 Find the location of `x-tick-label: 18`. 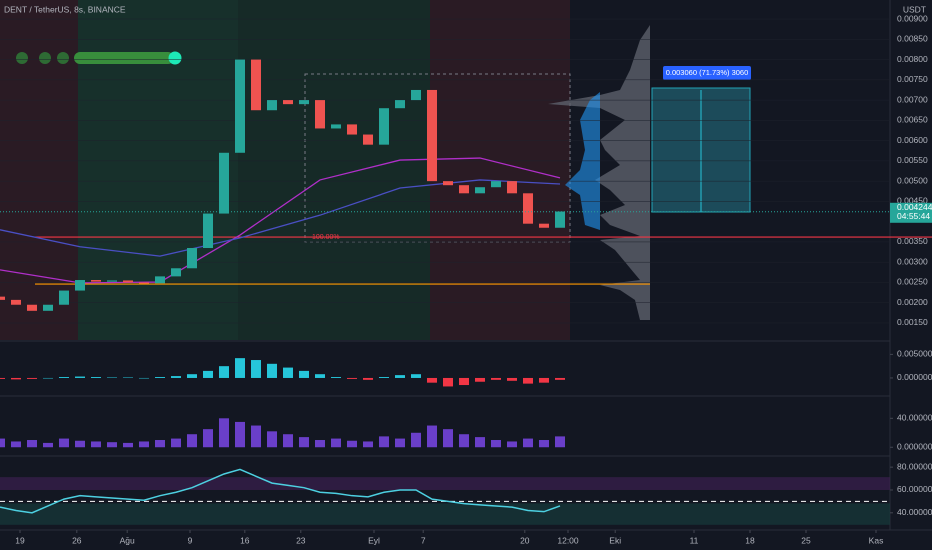

x-tick-label: 18 is located at coordinates (750, 540).